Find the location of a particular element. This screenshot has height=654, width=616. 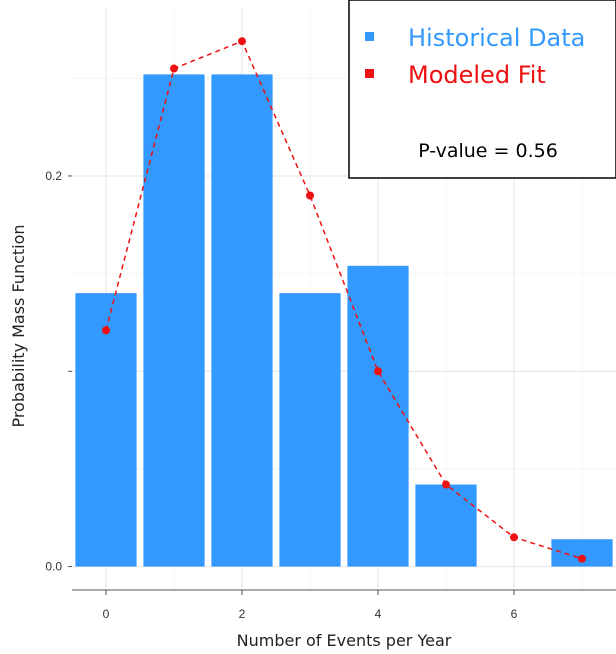

x-tick-label: 4 is located at coordinates (378, 614).